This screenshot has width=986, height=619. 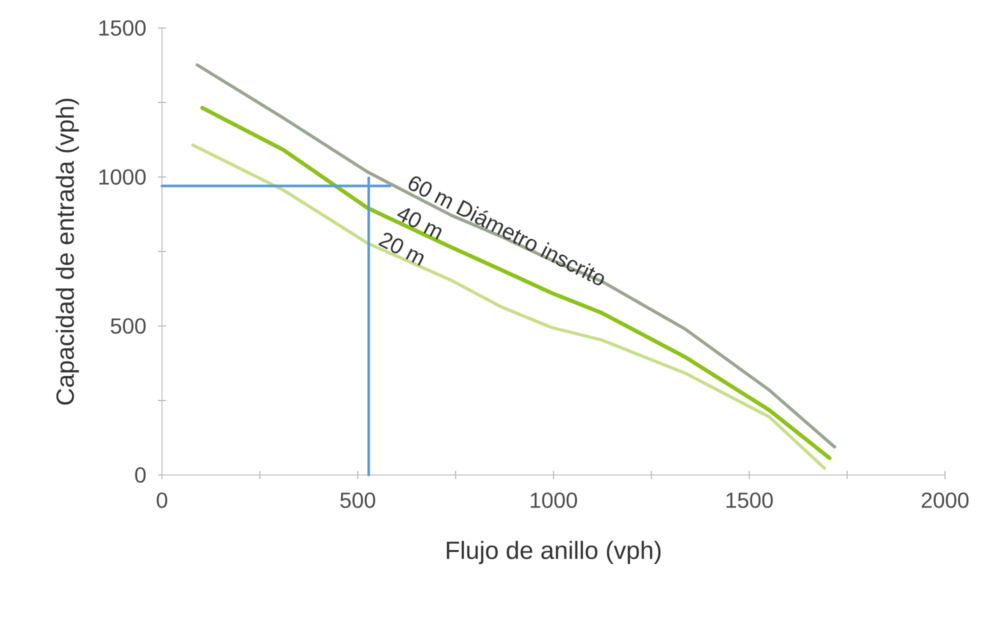 What do you see at coordinates (749, 500) in the screenshot?
I see `x-tick-label: 1500` at bounding box center [749, 500].